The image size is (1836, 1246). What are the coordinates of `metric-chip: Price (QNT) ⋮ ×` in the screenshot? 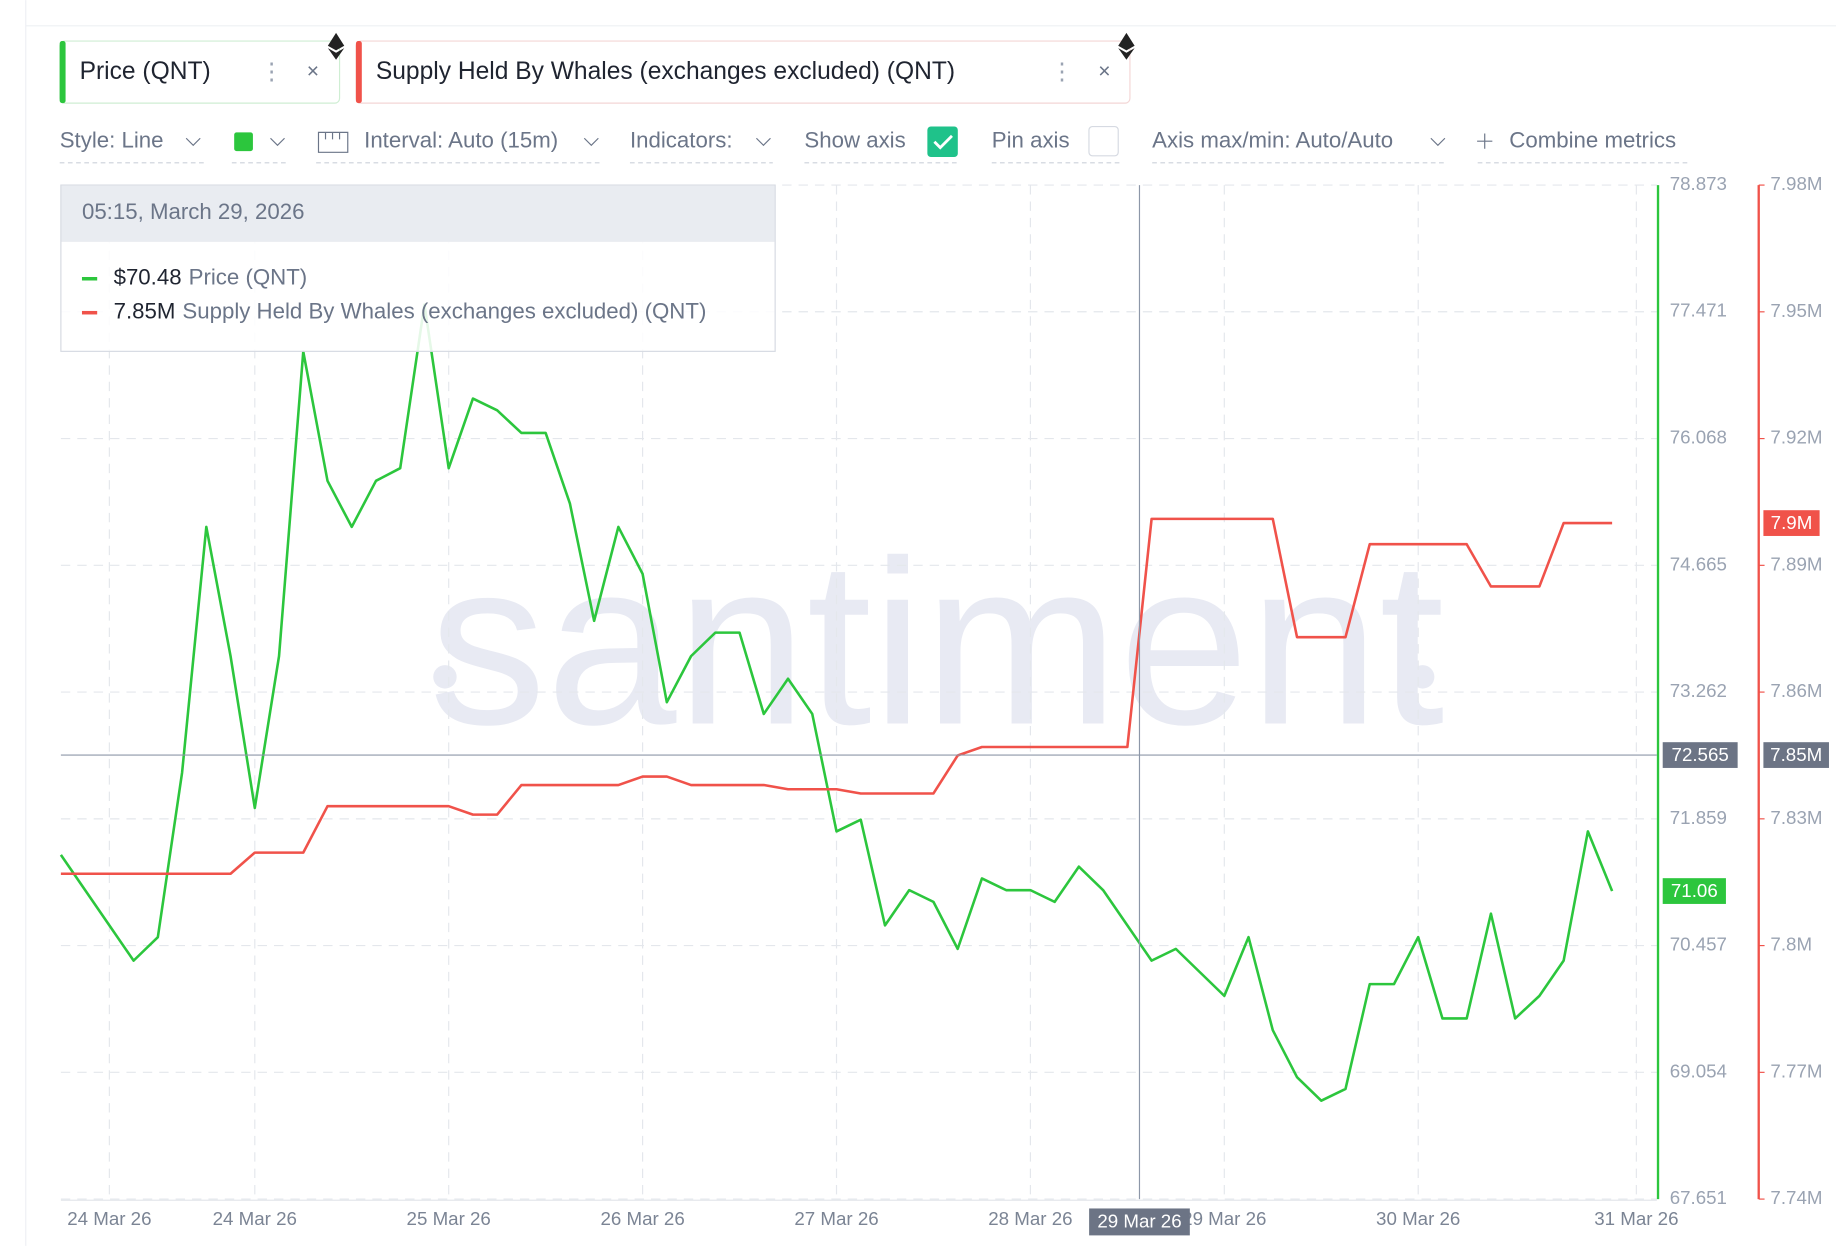 It's located at (202, 68).